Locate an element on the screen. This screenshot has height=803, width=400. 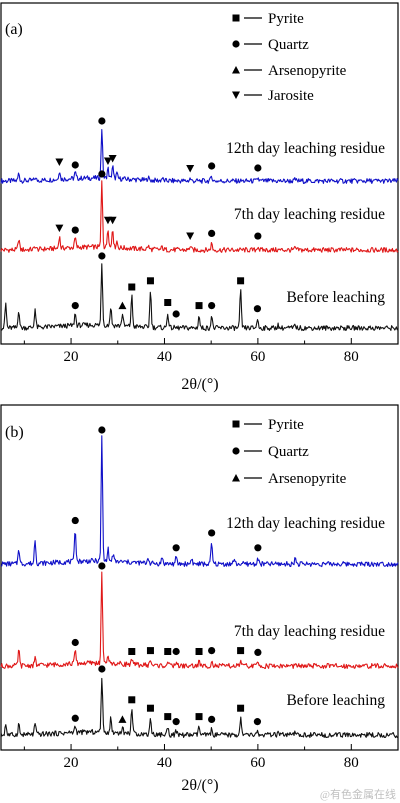
panel-b-label: (b) is located at coordinates (14, 432).